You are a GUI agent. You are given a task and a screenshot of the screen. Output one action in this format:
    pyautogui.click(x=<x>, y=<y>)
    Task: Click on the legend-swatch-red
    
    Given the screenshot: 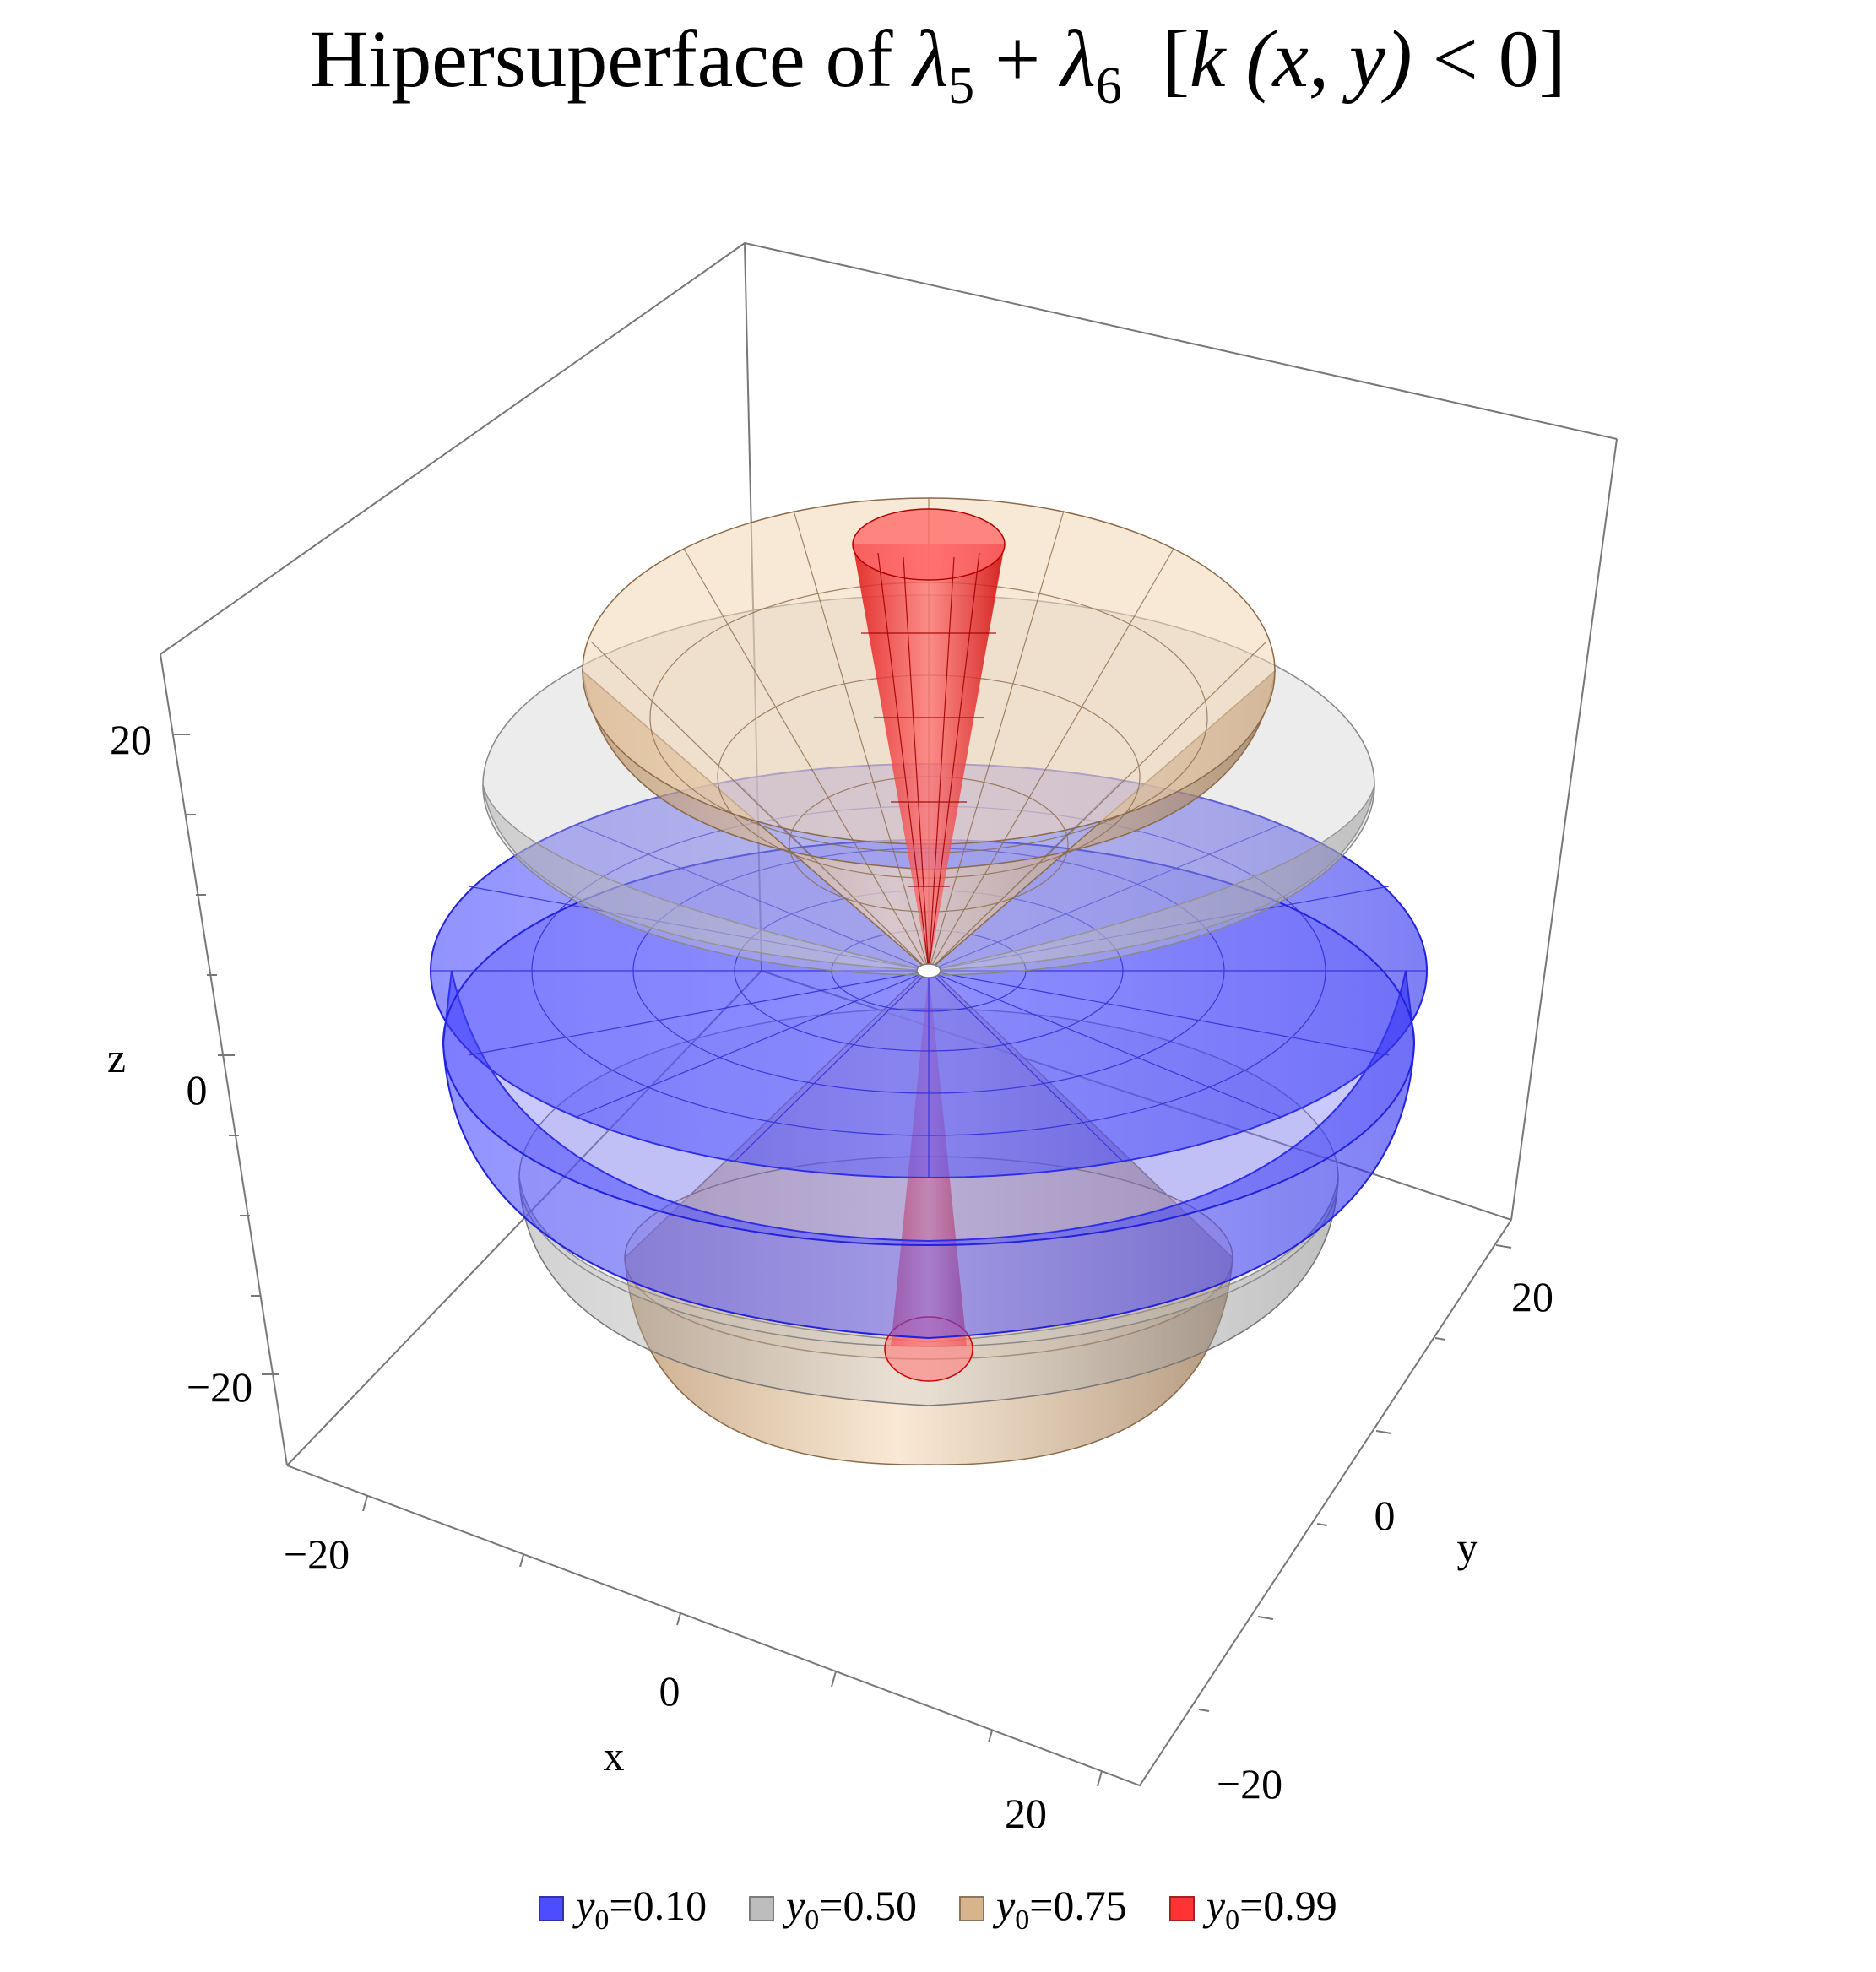 What is the action you would take?
    pyautogui.click(x=1181, y=1909)
    